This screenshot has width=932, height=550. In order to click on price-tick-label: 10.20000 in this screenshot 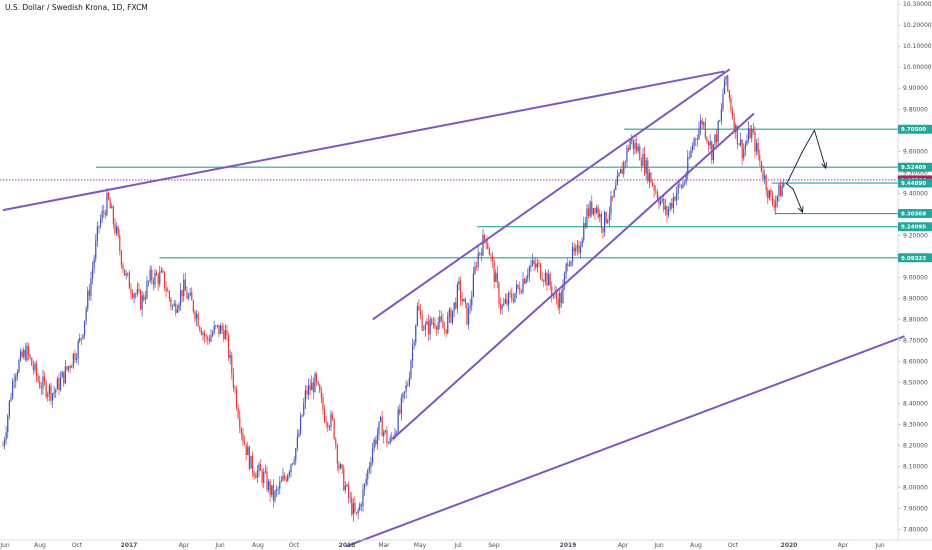, I will do `click(917, 25)`.